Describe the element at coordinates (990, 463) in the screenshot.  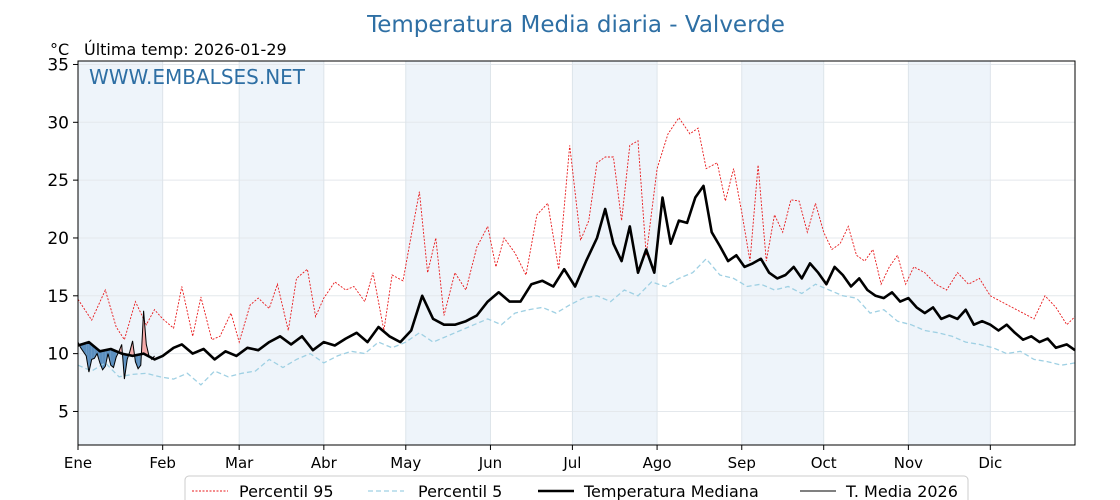
I see `x-tick-label: Dic` at that location.